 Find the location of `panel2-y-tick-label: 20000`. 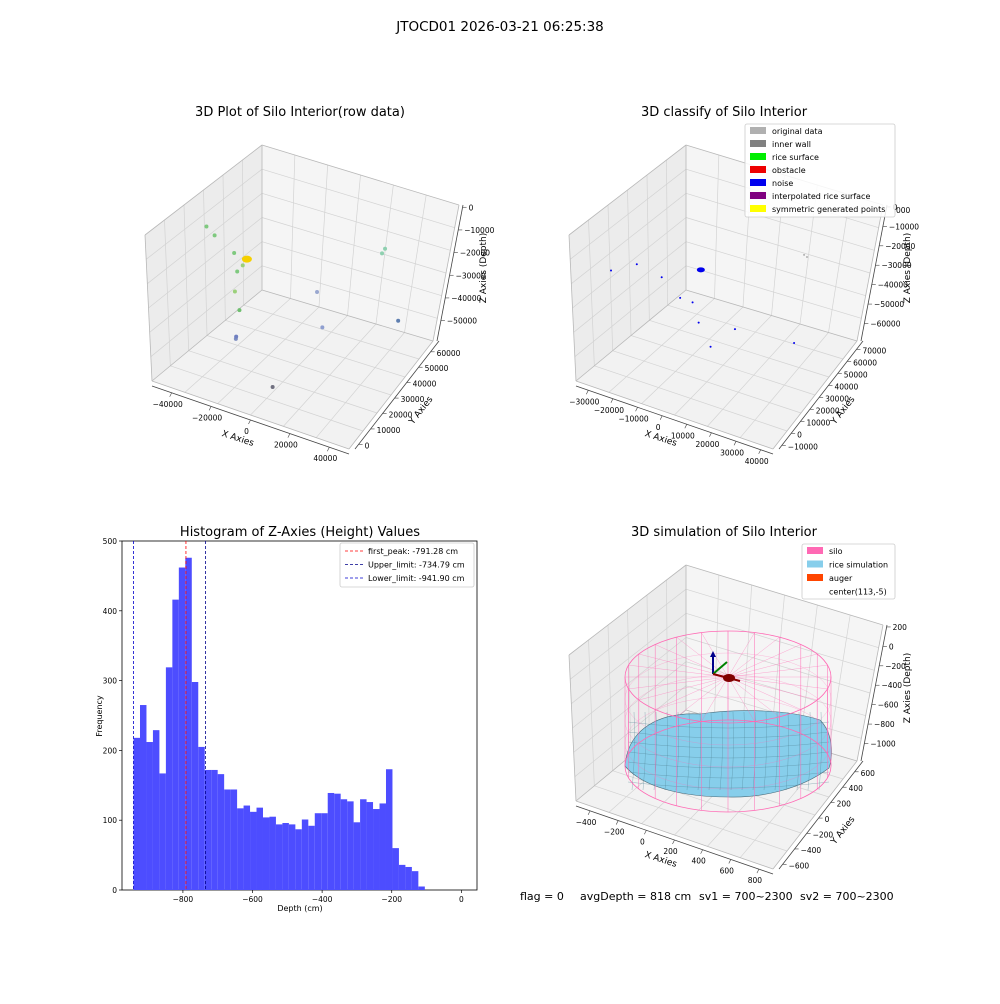

panel2-y-tick-label: 20000 is located at coordinates (828, 410).